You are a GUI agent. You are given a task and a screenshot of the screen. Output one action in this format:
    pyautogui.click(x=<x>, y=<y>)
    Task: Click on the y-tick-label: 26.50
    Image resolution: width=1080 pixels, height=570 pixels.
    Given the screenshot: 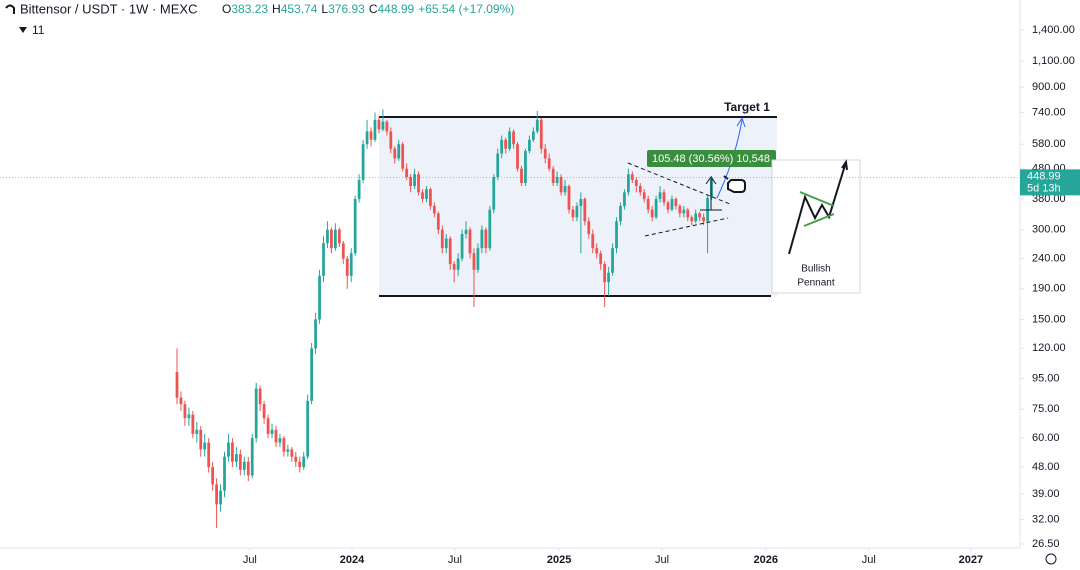 What is the action you would take?
    pyautogui.click(x=1046, y=544)
    